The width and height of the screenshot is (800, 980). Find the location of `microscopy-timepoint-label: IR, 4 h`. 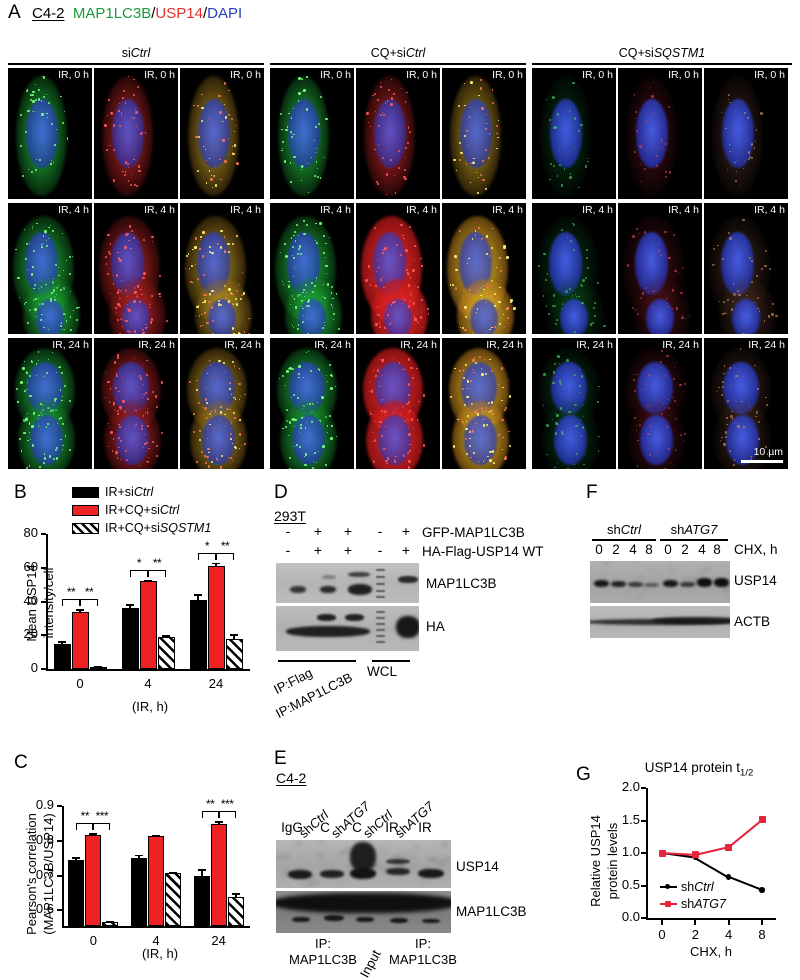

microscopy-timepoint-label: IR, 4 h is located at coordinates (245, 210).